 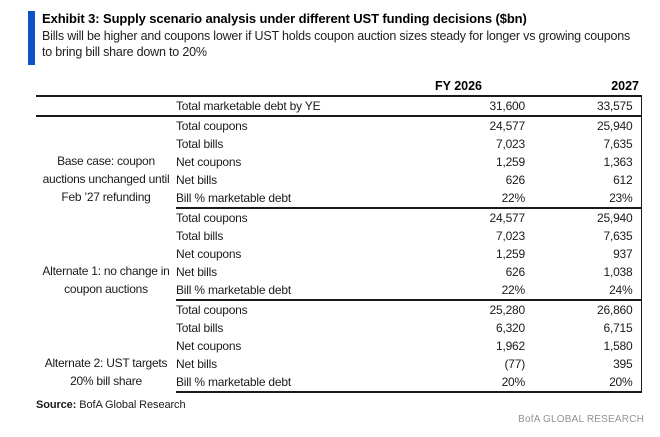 I want to click on value-cell-2027: 1,363, so click(x=584, y=162).